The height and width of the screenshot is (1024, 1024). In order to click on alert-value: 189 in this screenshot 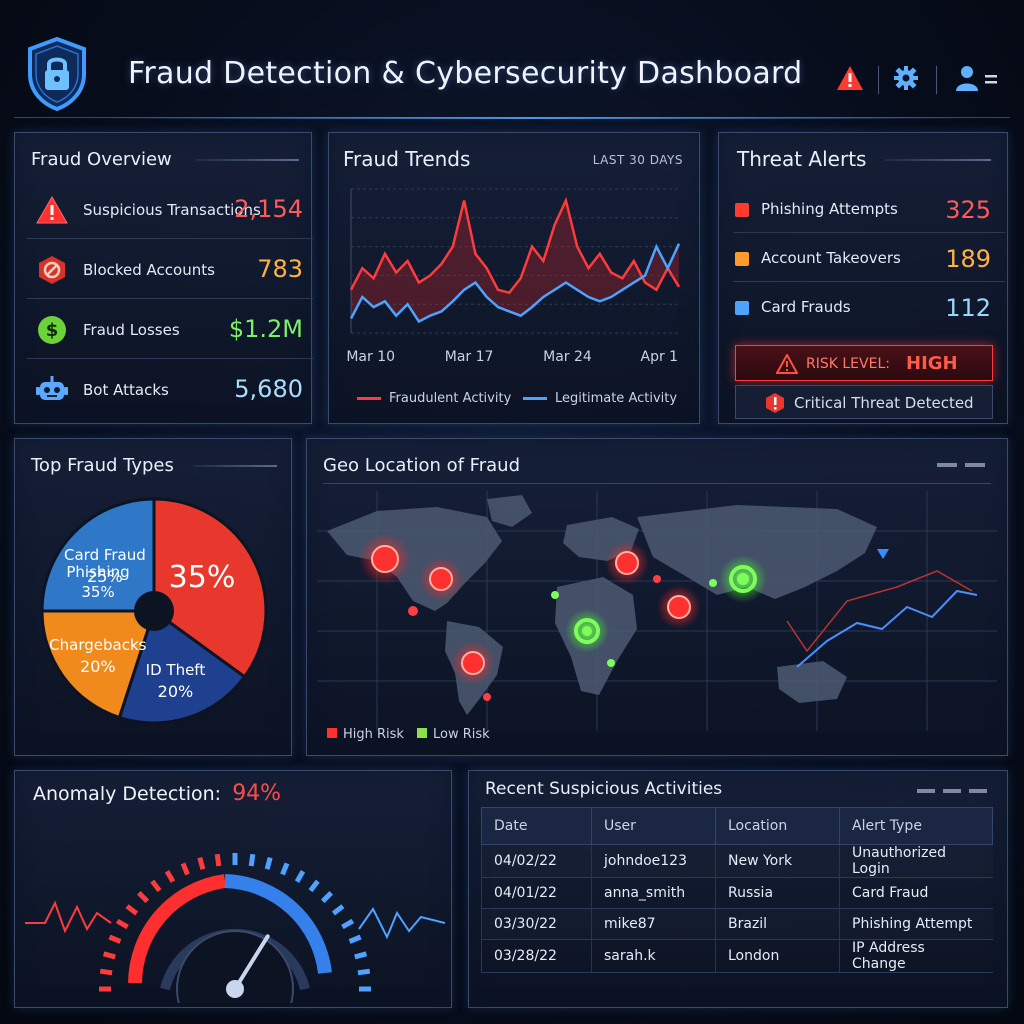, I will do `click(968, 259)`.